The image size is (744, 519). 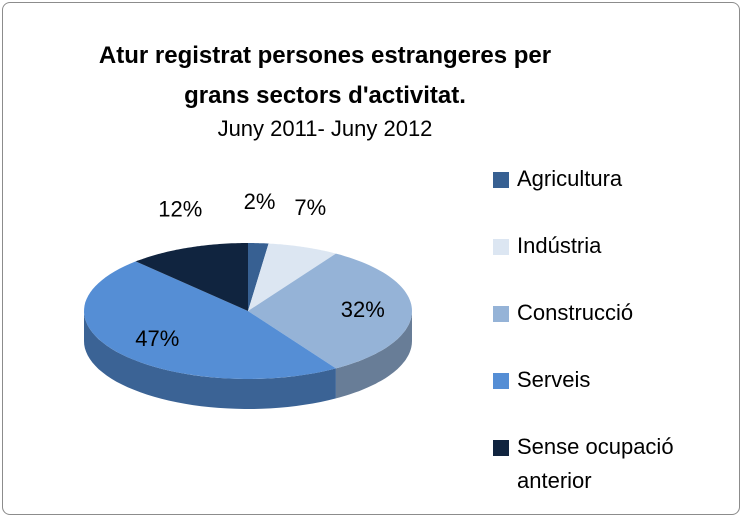 I want to click on legend-label: Construcció, so click(x=575, y=312).